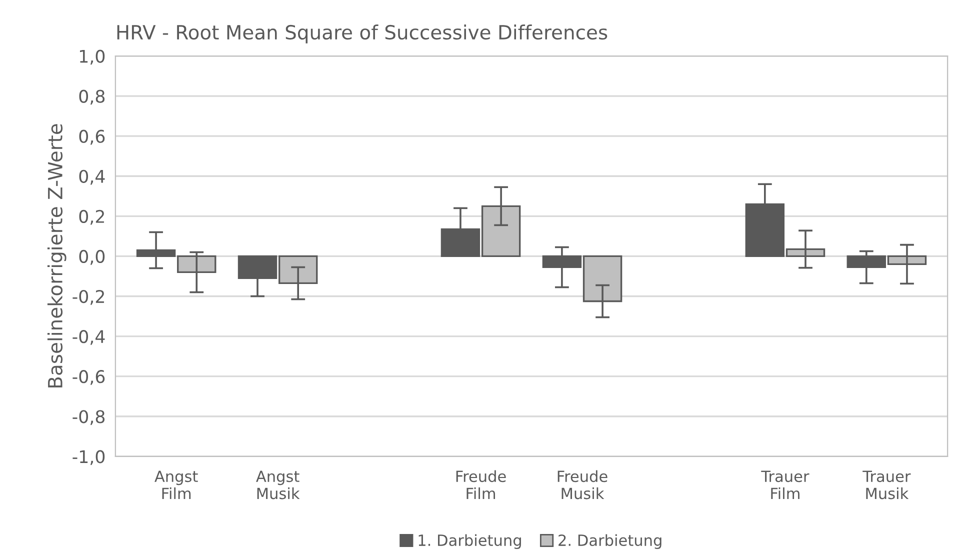 The width and height of the screenshot is (962, 560). I want to click on y-tick-label: 1,0, so click(92, 57).